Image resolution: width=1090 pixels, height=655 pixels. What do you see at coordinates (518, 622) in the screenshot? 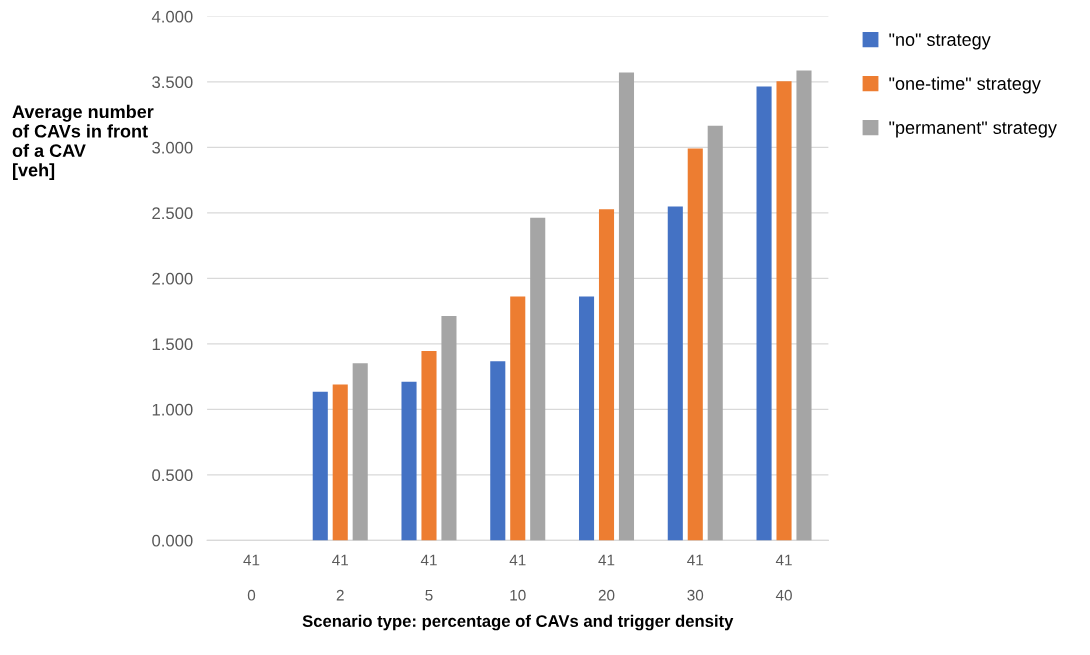
I see `x-axis-title: Scenario type: percentage of CAVs and trigger density` at bounding box center [518, 622].